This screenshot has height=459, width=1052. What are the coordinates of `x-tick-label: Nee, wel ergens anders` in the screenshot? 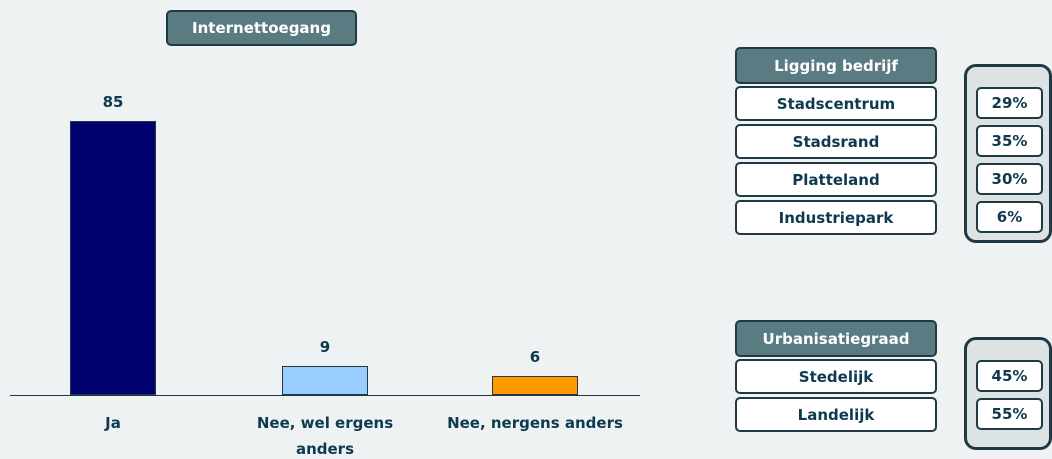 It's located at (325, 436).